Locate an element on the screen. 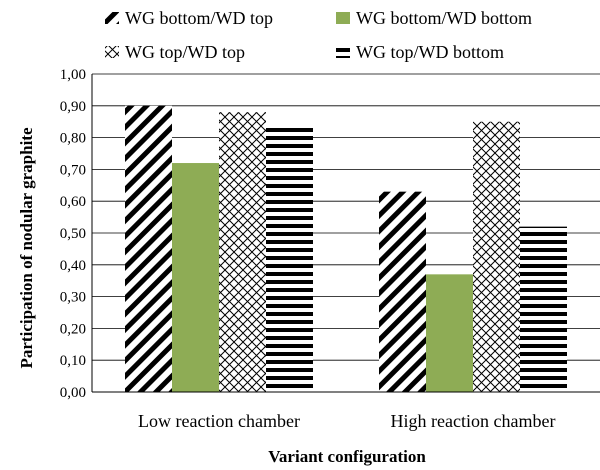 This screenshot has height=470, width=600. y-tick-label: 0,40 is located at coordinates (73, 266).